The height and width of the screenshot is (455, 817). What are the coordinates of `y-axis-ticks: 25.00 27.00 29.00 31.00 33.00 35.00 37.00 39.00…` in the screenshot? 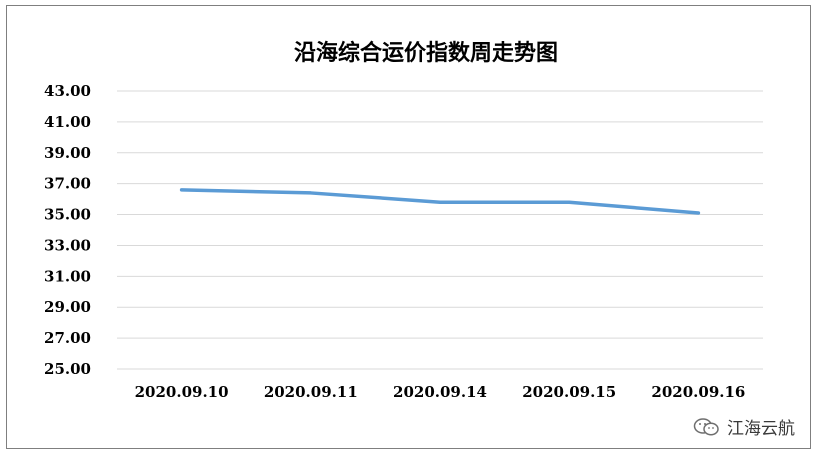 It's located at (67, 230).